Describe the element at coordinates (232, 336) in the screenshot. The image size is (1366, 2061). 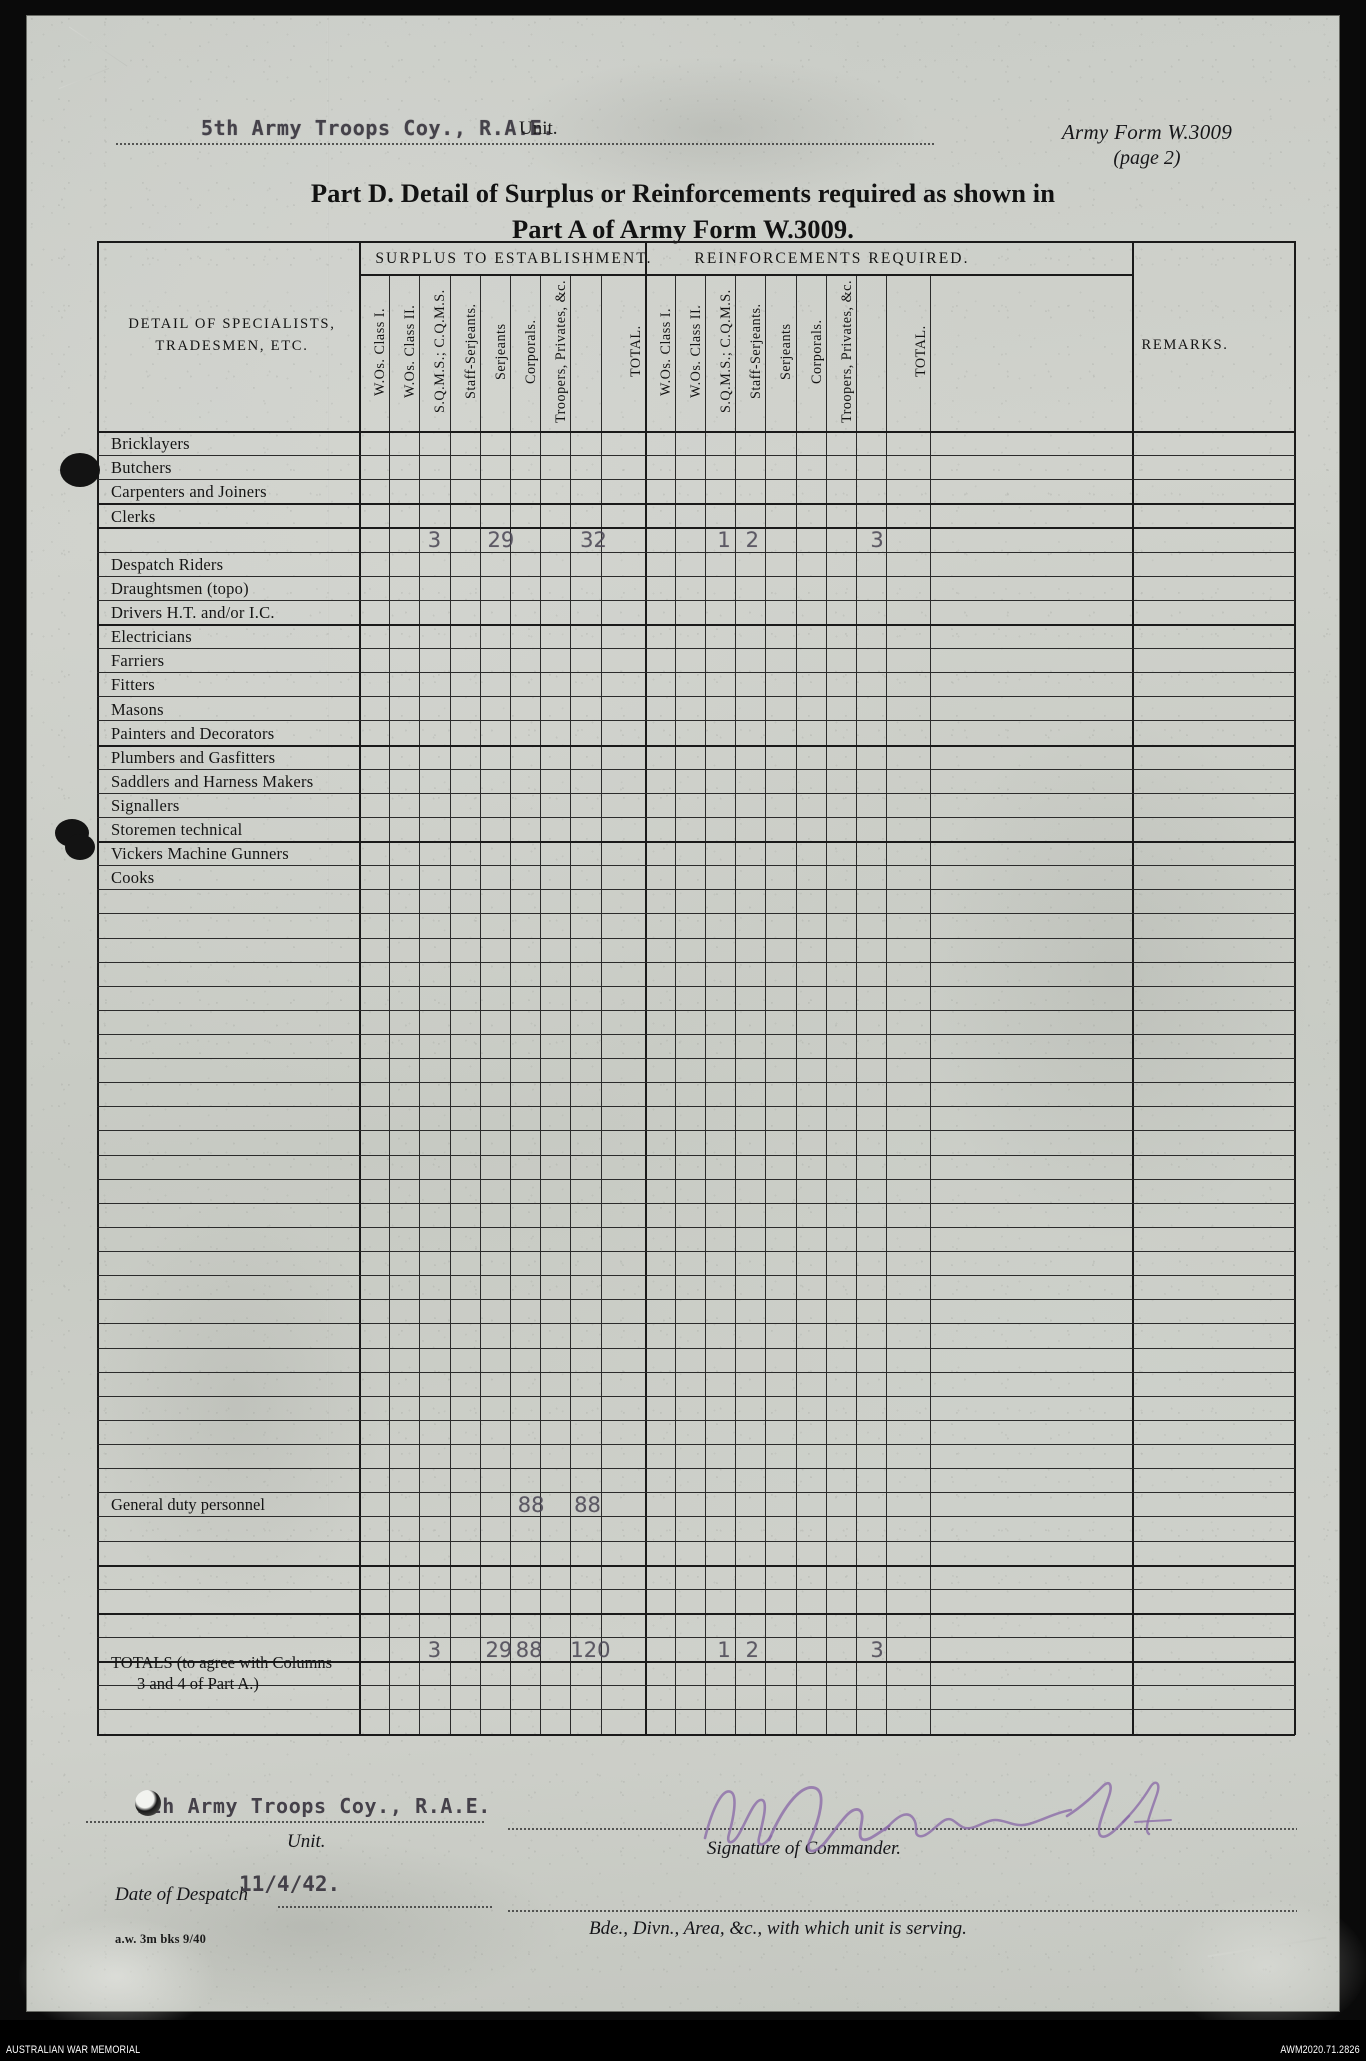
I see `left-column-header: DETAIL OF SPECIALISTS, TRADESMEN, ETC.` at that location.